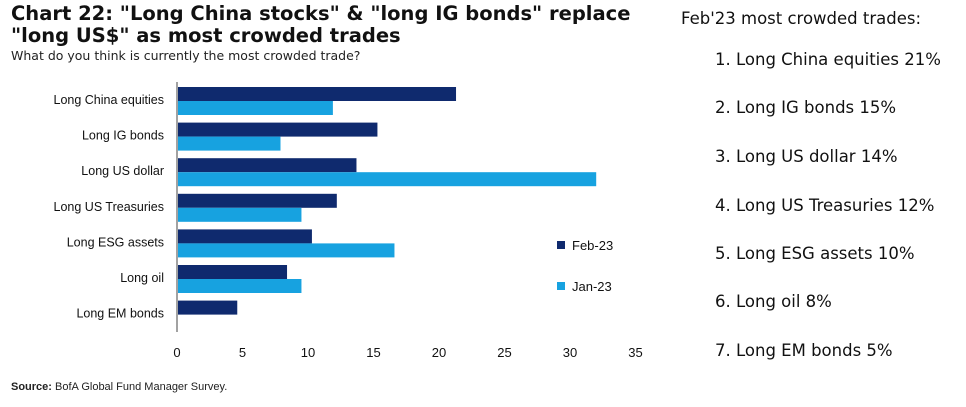  Describe the element at coordinates (439, 352) in the screenshot. I see `x-tick-label: 20` at that location.